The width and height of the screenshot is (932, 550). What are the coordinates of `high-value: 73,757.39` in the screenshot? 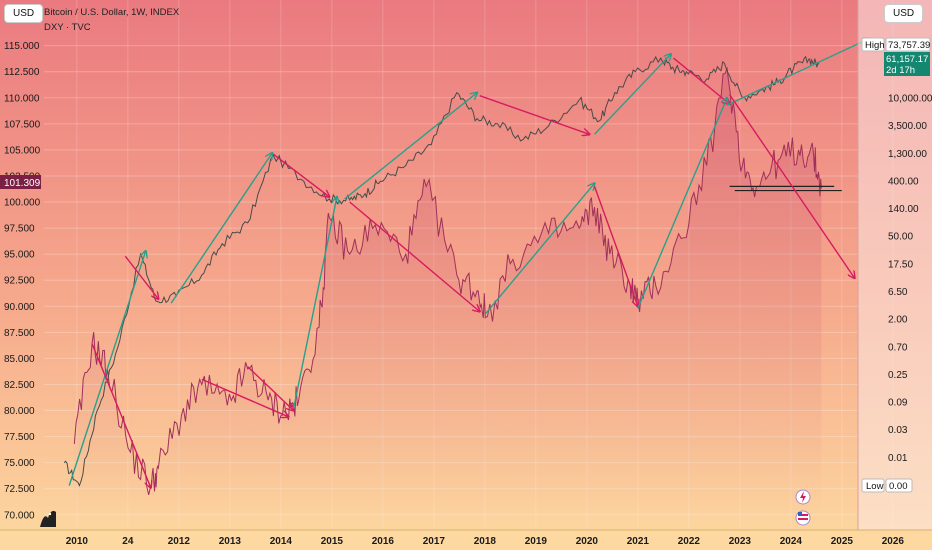 It's located at (909, 45).